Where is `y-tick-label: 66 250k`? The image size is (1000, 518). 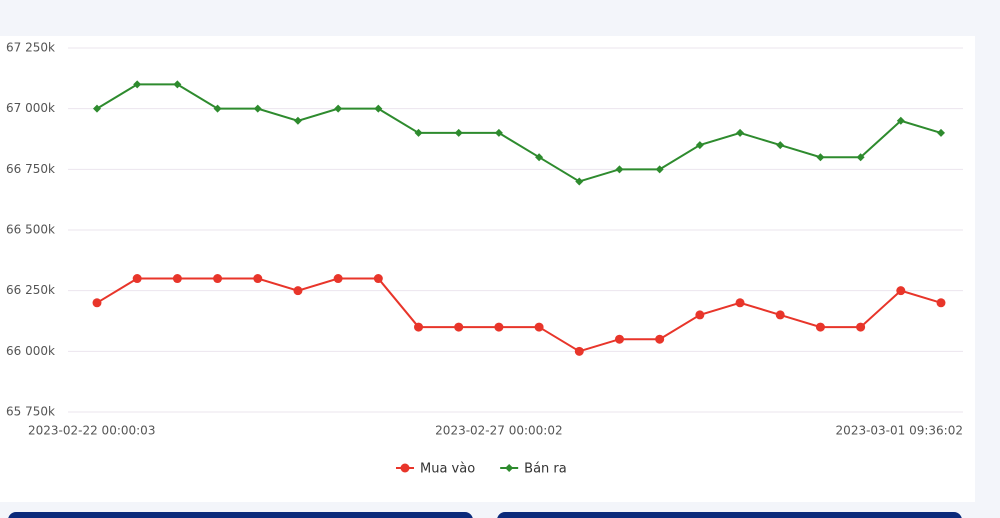 y-tick-label: 66 250k is located at coordinates (30, 290).